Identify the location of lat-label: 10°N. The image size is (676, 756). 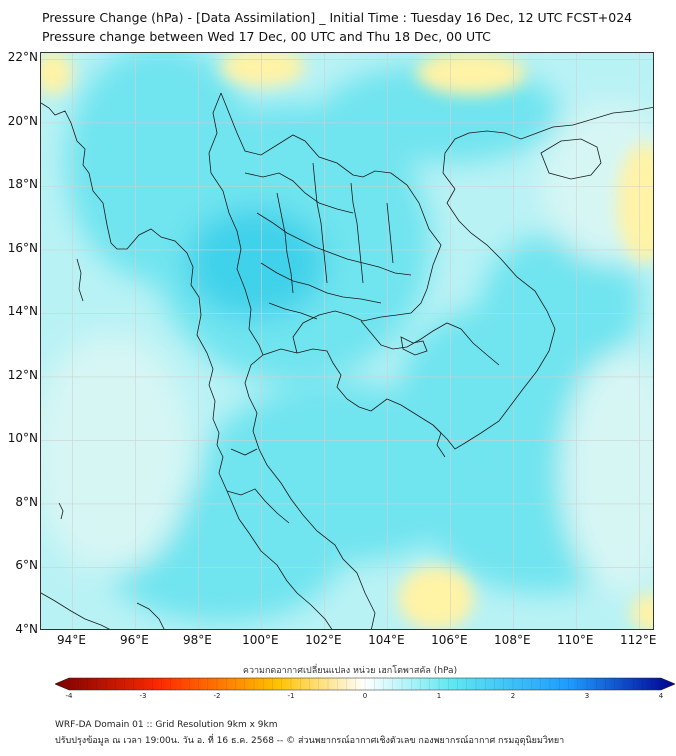
(22, 438).